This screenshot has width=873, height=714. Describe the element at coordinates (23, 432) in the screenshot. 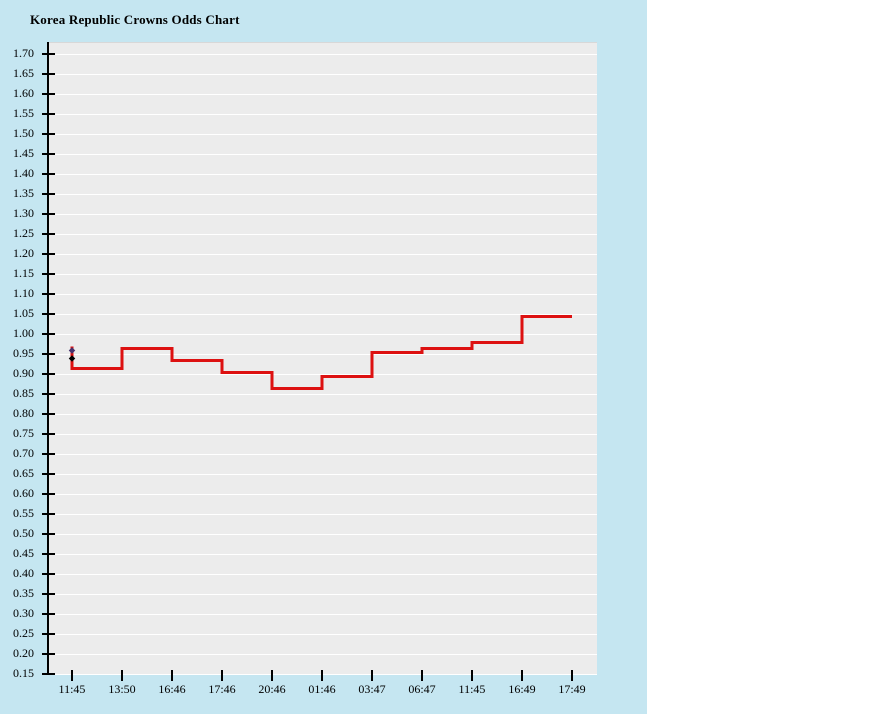

I see `y-tick-label: 0.75` at that location.